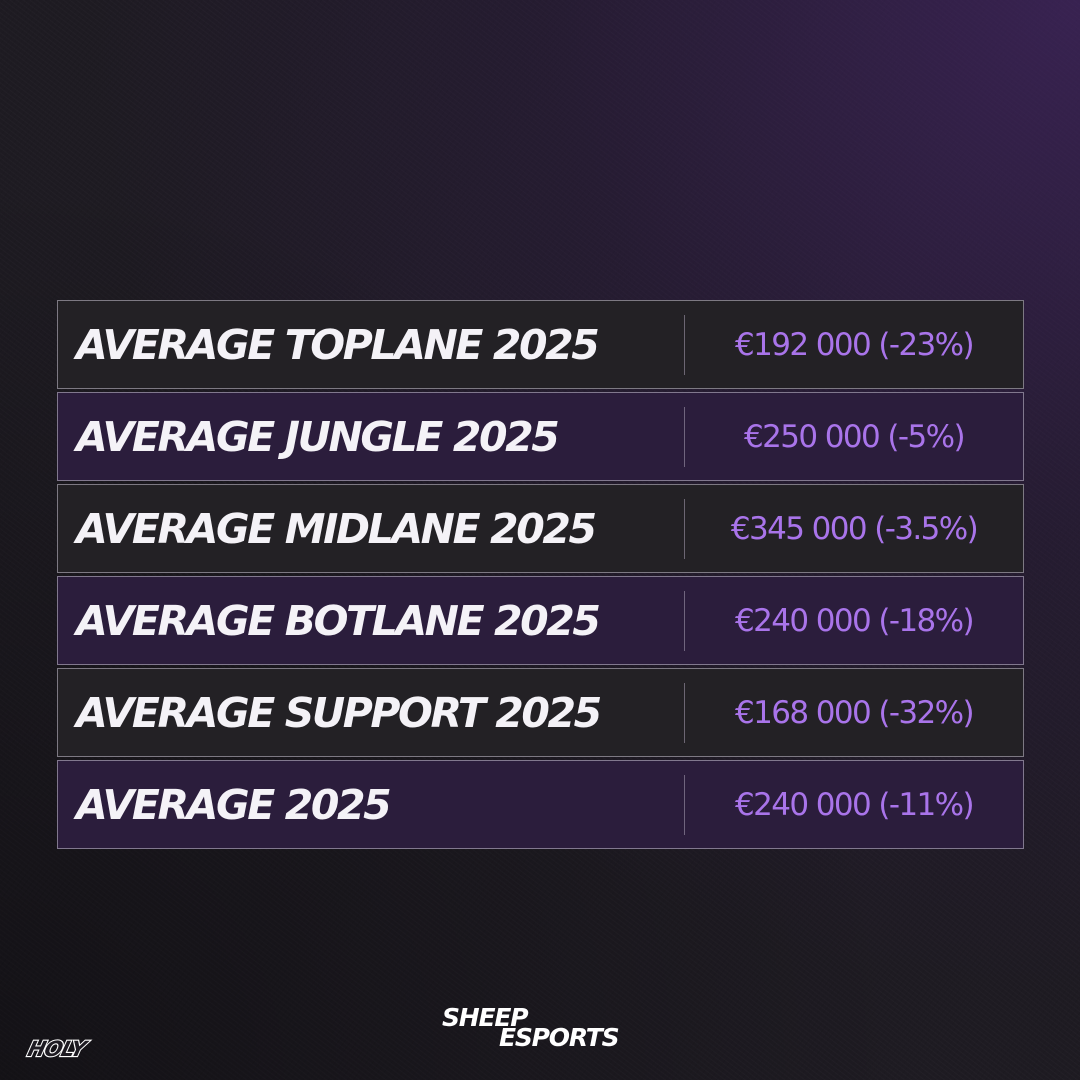  I want to click on svg-text: HOLY, so click(58, 1049).